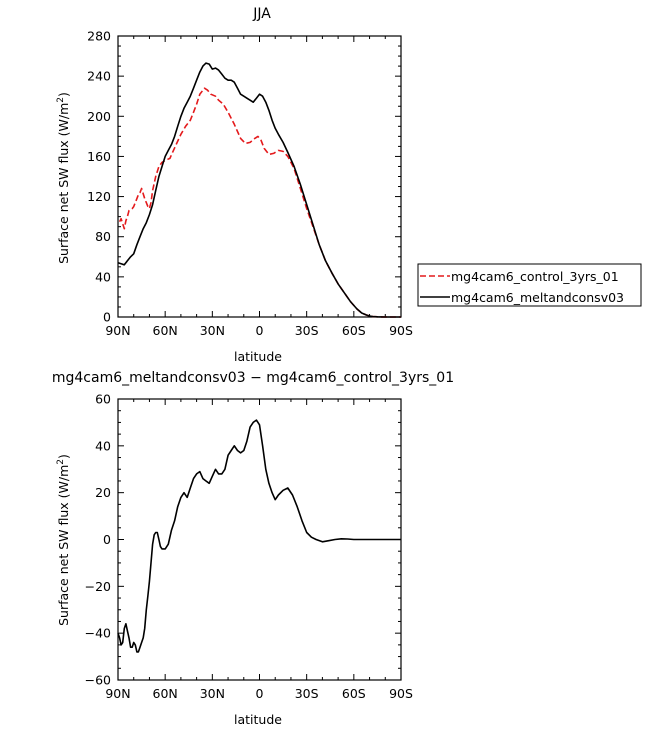 This screenshot has height=730, width=649. What do you see at coordinates (99, 116) in the screenshot?
I see `top-y-tick-label: 200` at bounding box center [99, 116].